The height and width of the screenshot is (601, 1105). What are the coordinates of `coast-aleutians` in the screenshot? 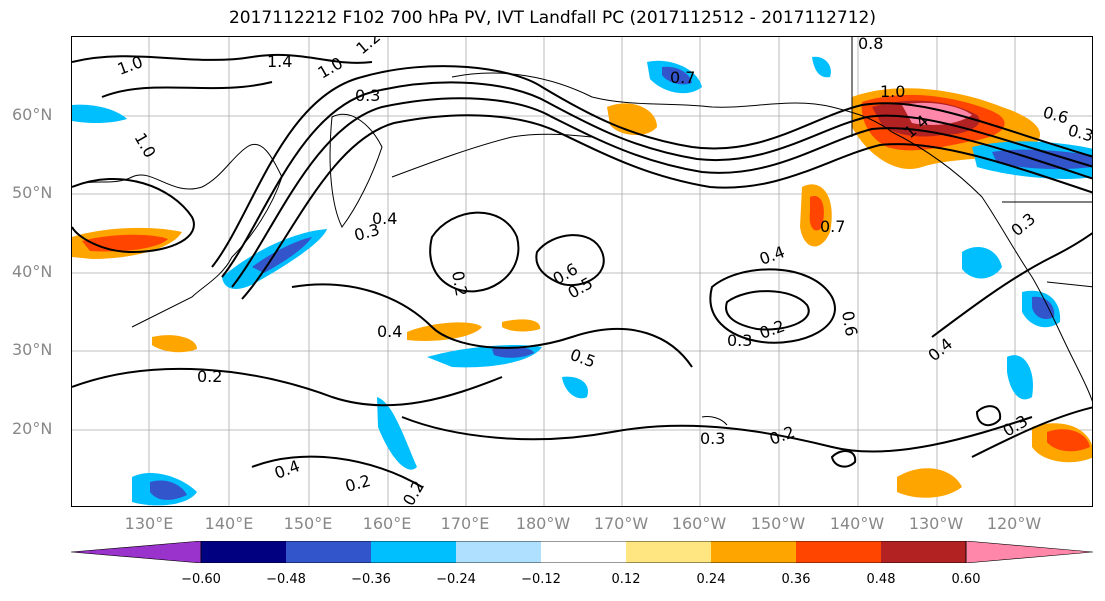 It's located at (492, 155).